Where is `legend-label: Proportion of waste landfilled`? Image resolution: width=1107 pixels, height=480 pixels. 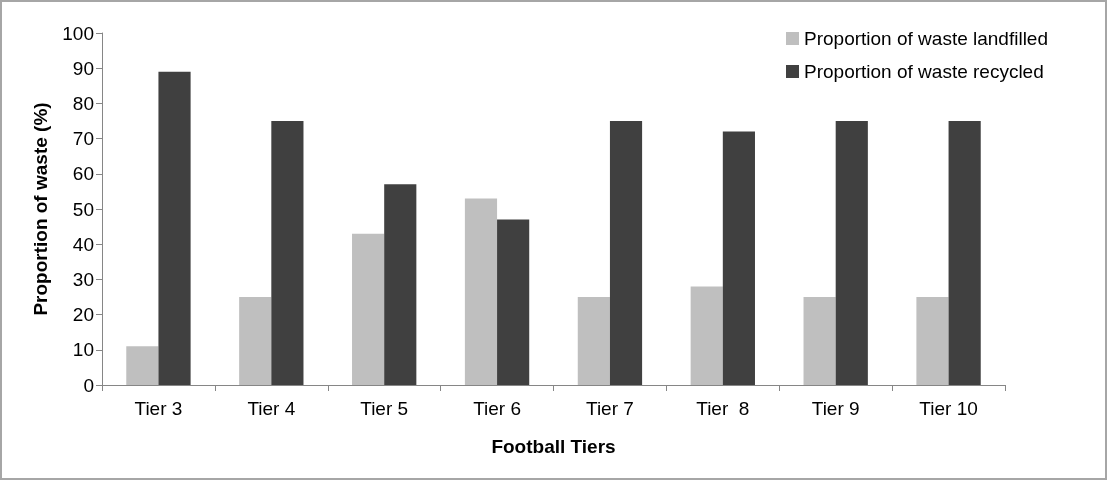
legend-label: Proportion of waste landfilled is located at coordinates (926, 38).